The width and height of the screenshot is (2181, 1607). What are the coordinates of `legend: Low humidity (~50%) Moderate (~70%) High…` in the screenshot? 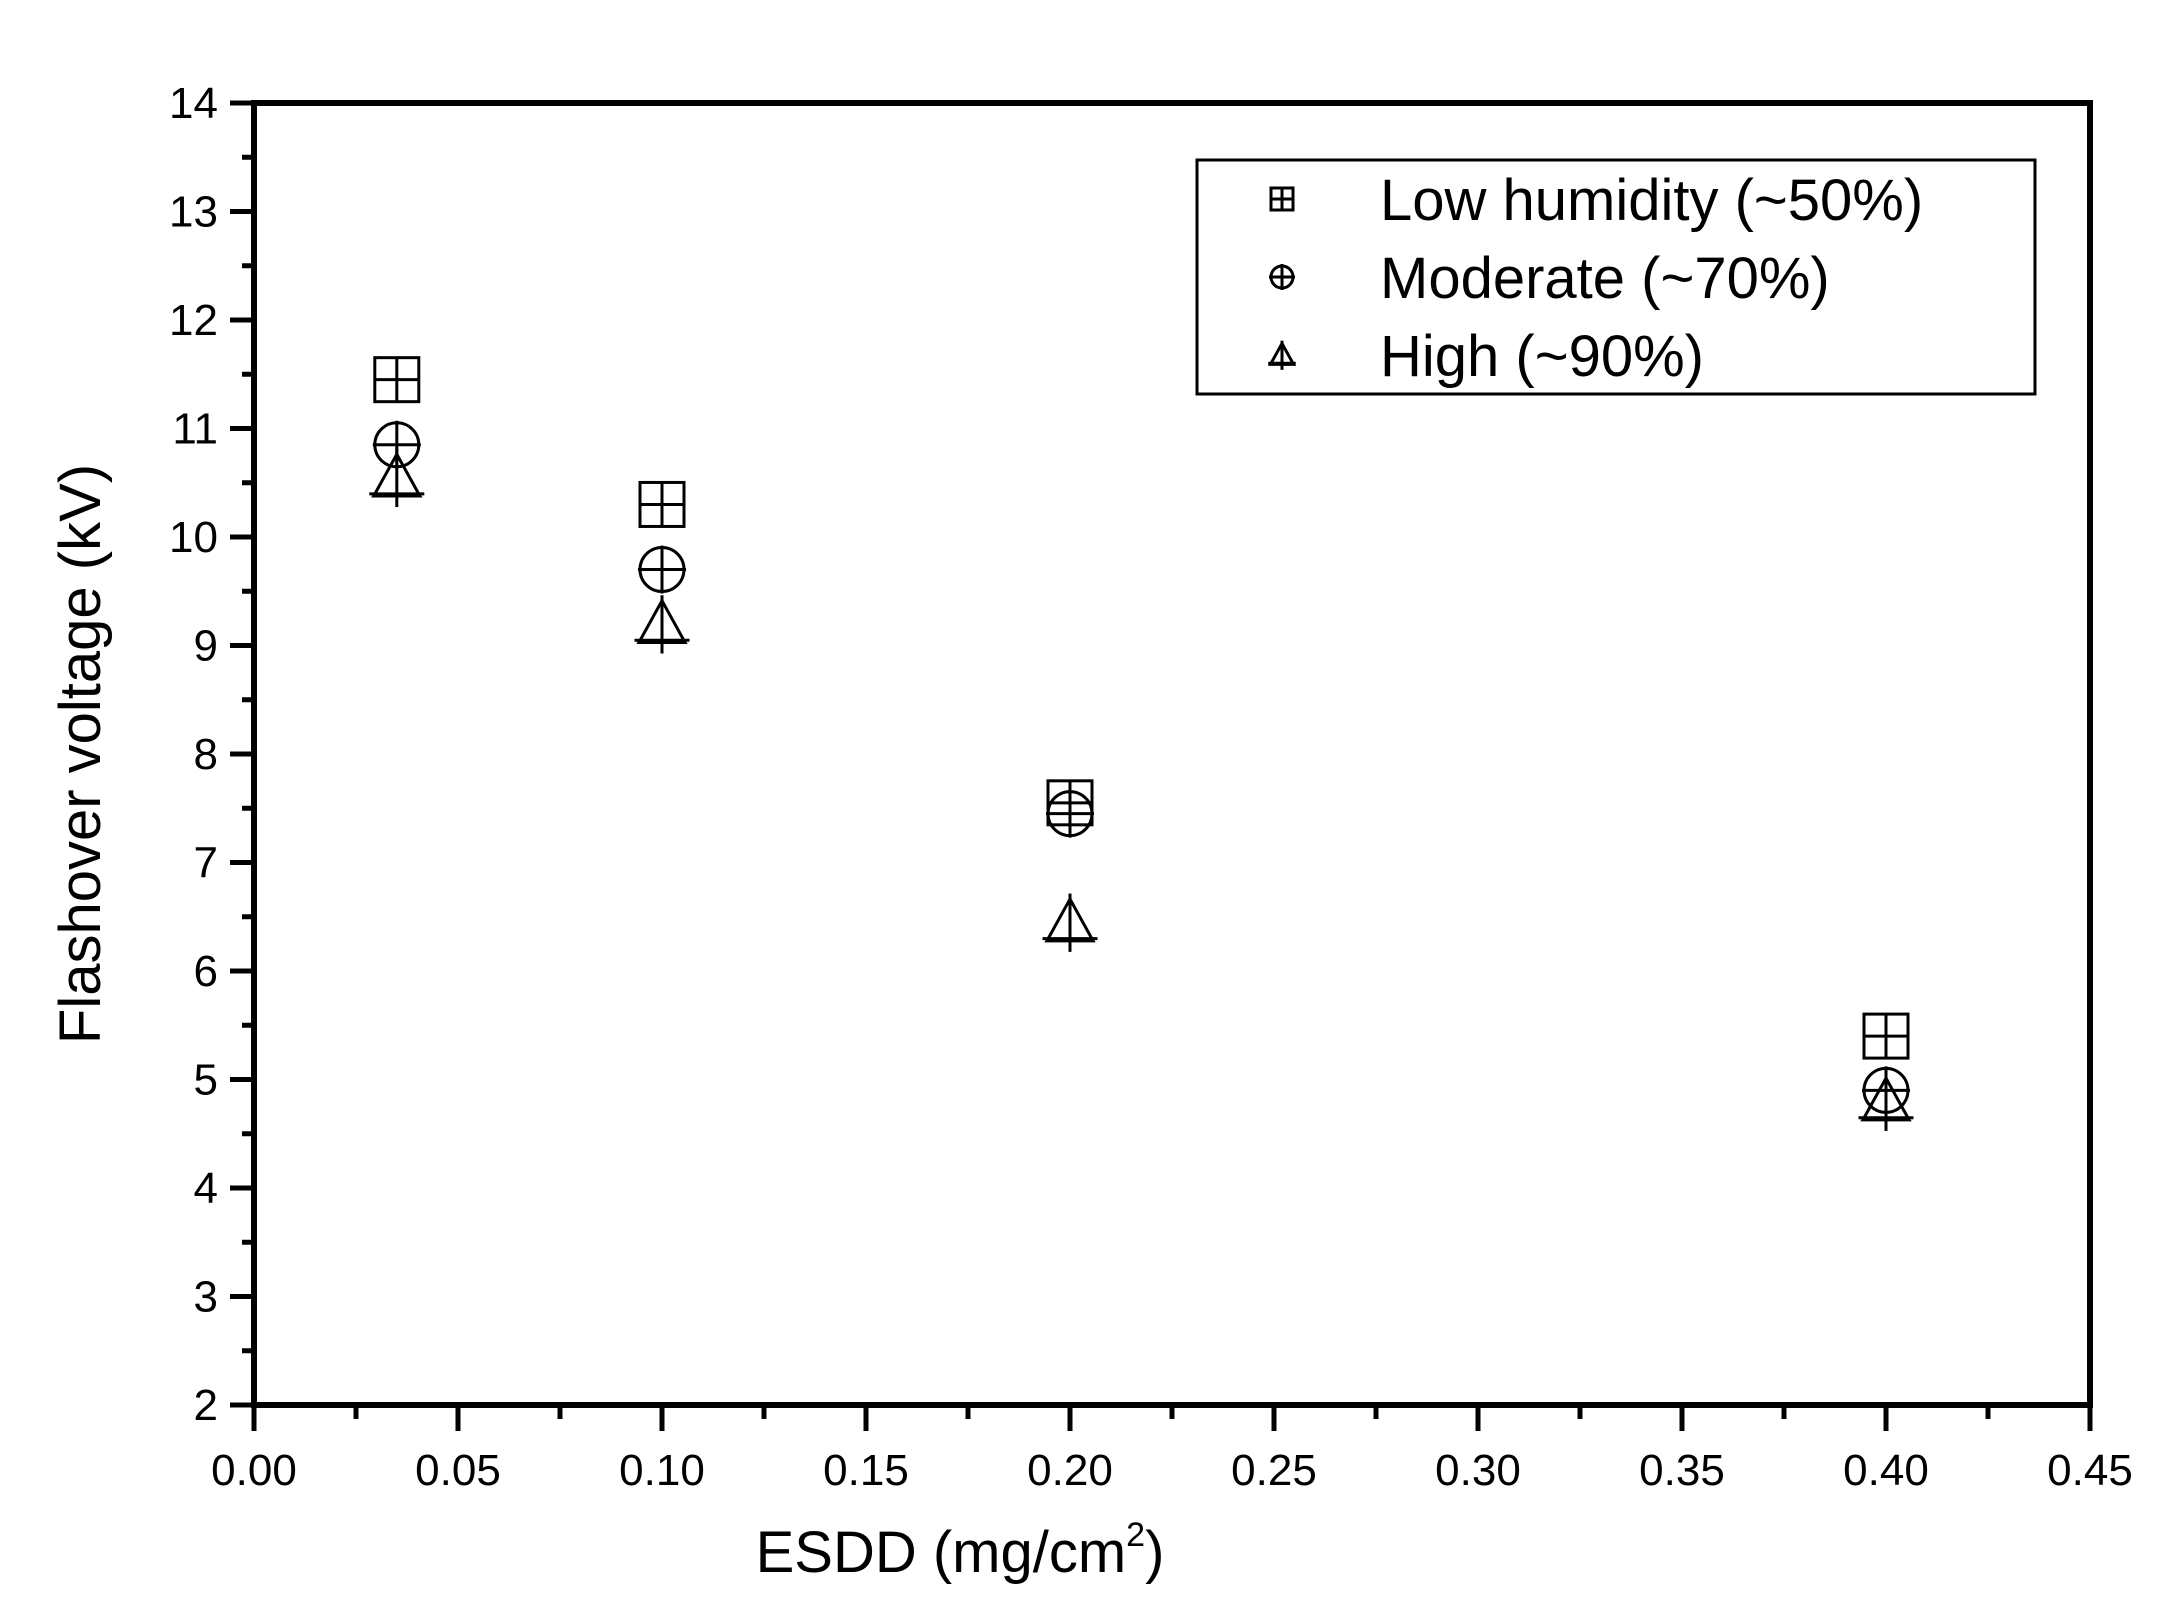 It's located at (1616, 277).